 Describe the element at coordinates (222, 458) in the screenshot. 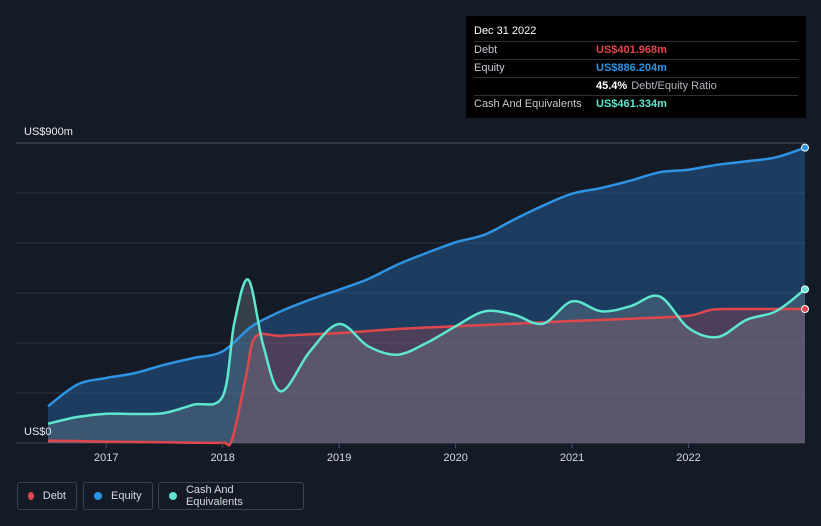

I see `x-tick-label: 2018` at that location.